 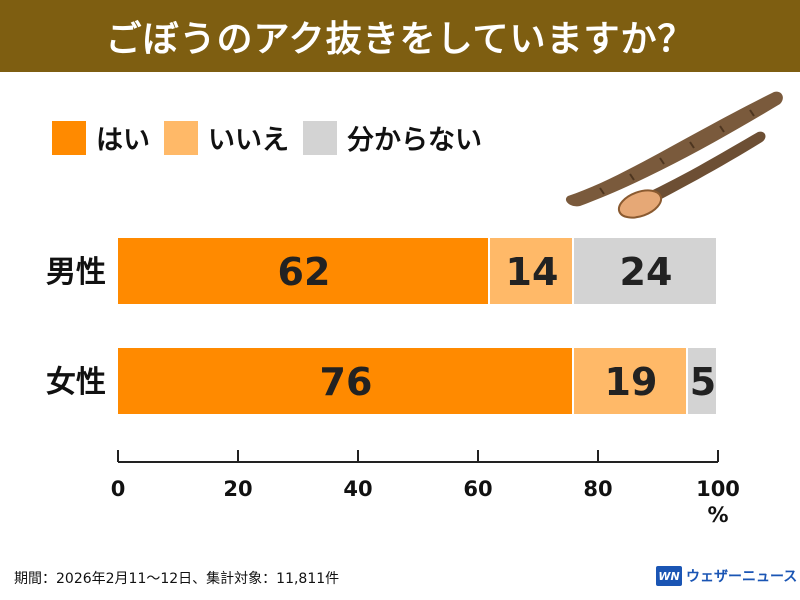 I want to click on data-label: 62, so click(x=304, y=272).